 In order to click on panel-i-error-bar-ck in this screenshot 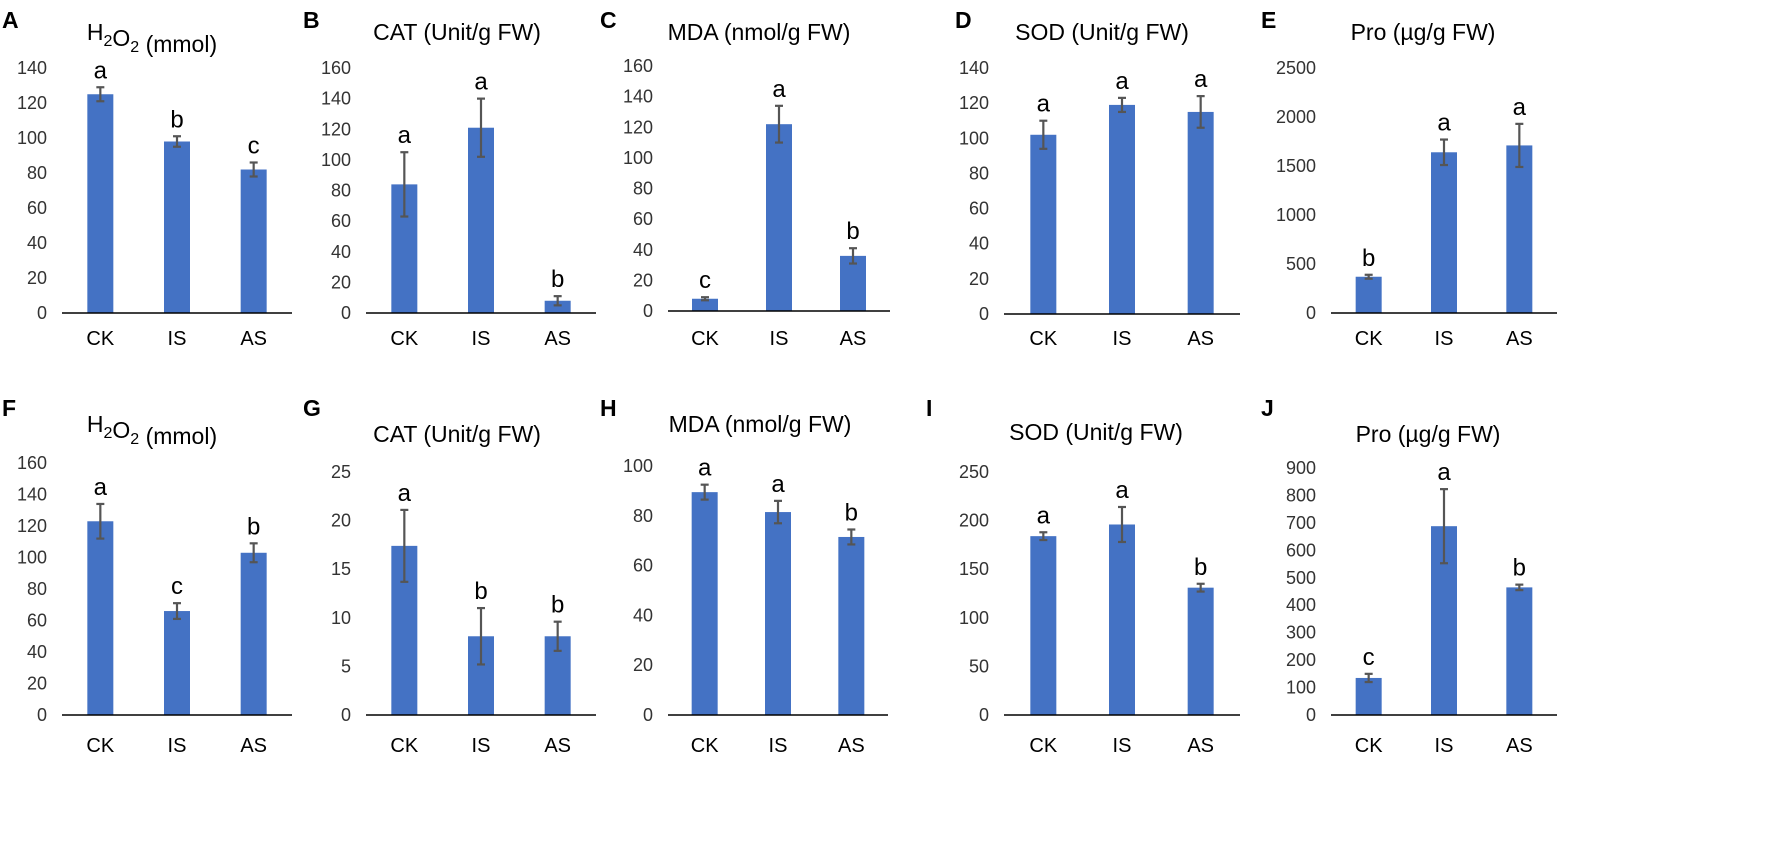, I will do `click(1043, 536)`.